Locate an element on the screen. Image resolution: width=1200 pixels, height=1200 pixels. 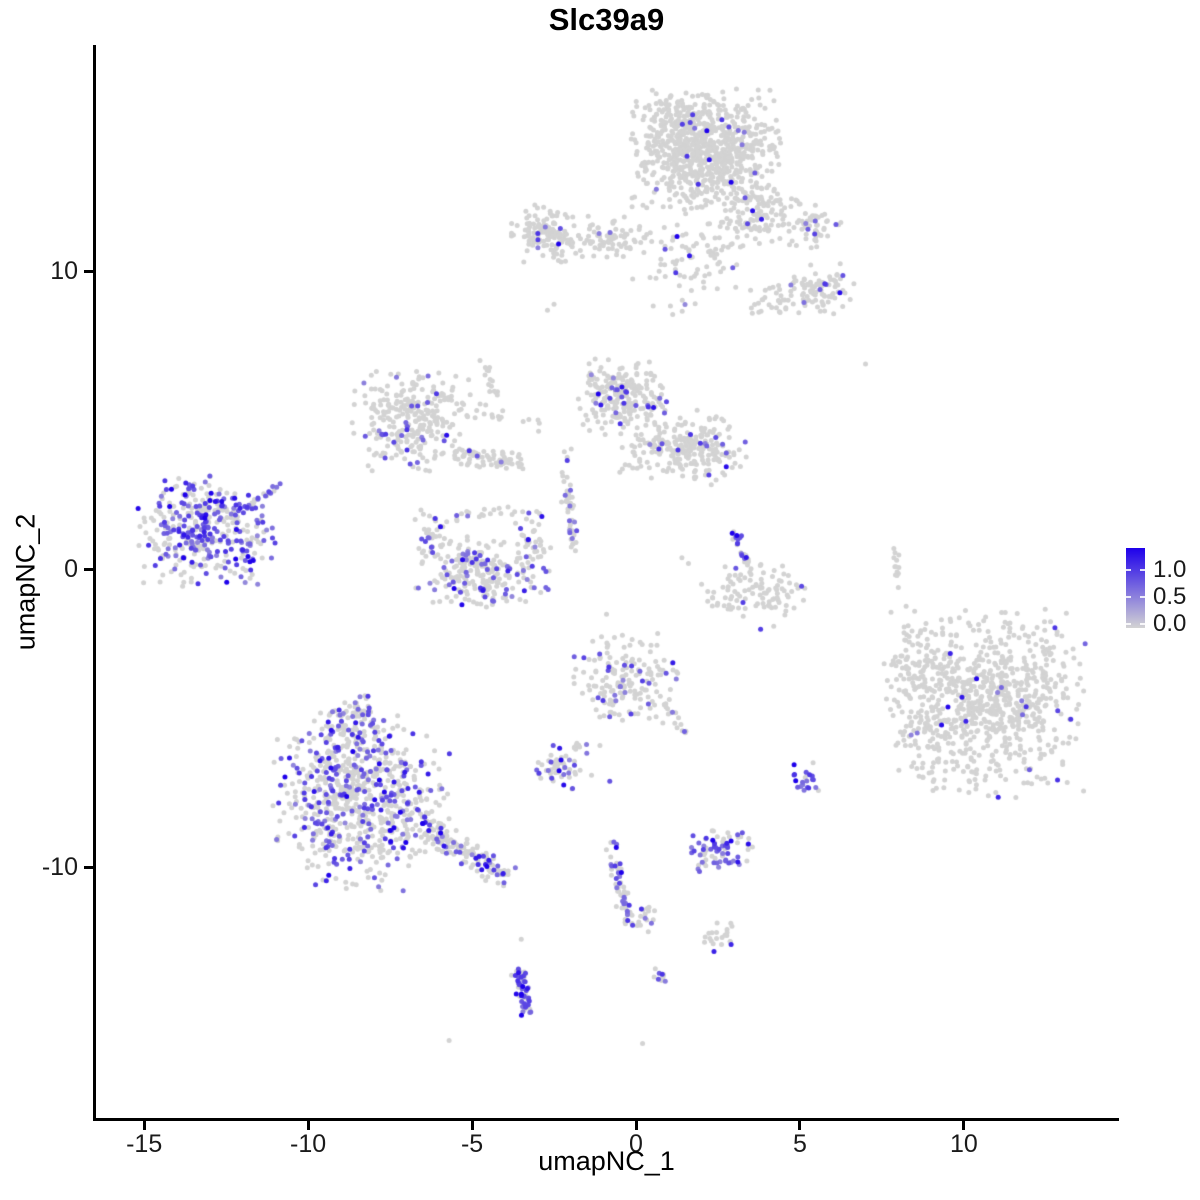
x-tick-label: -10 is located at coordinates (308, 1144).